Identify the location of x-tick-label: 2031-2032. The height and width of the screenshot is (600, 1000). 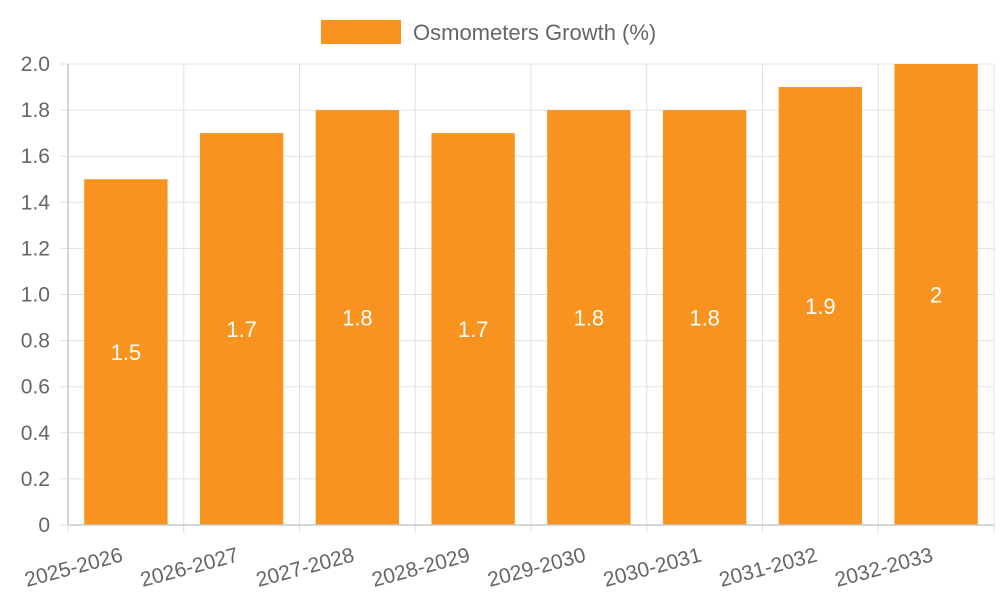
(768, 568).